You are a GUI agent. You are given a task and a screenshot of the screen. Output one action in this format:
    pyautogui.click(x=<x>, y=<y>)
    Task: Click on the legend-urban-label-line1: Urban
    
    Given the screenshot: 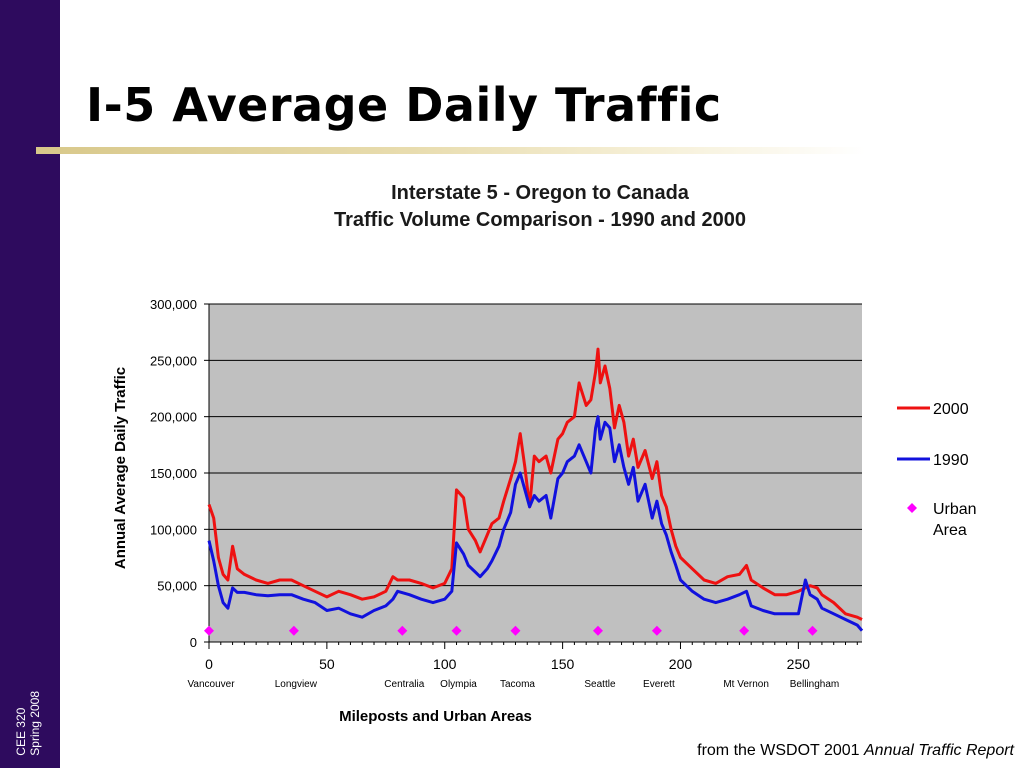 What is the action you would take?
    pyautogui.click(x=955, y=509)
    